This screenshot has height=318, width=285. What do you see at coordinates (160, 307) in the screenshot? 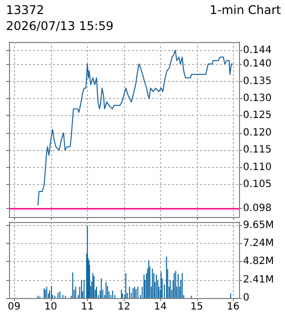
I see `x-tick-label: 14` at bounding box center [160, 307].